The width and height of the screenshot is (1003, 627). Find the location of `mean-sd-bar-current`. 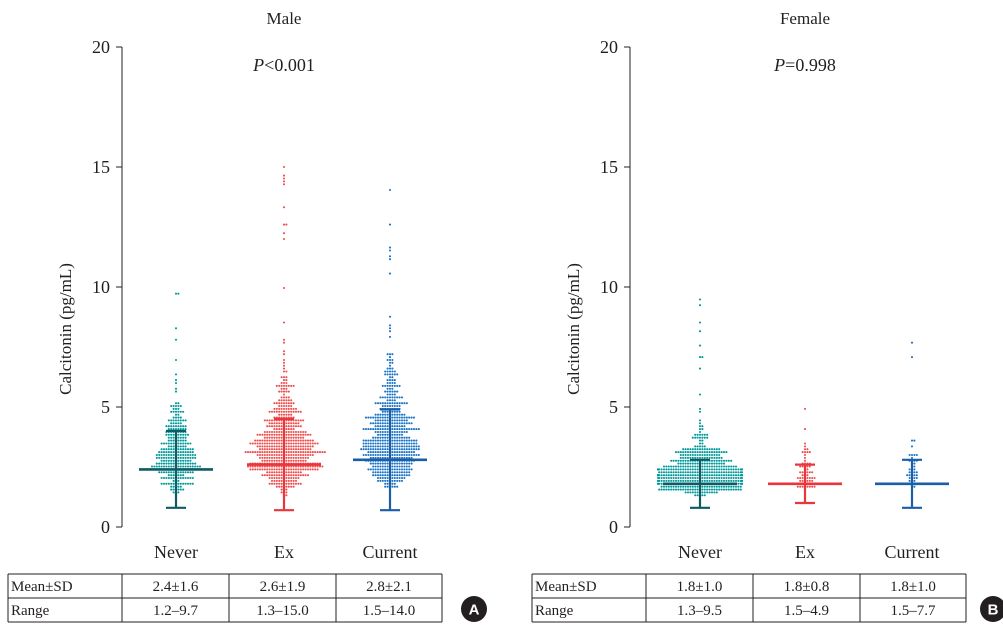

mean-sd-bar-current is located at coordinates (390, 460).